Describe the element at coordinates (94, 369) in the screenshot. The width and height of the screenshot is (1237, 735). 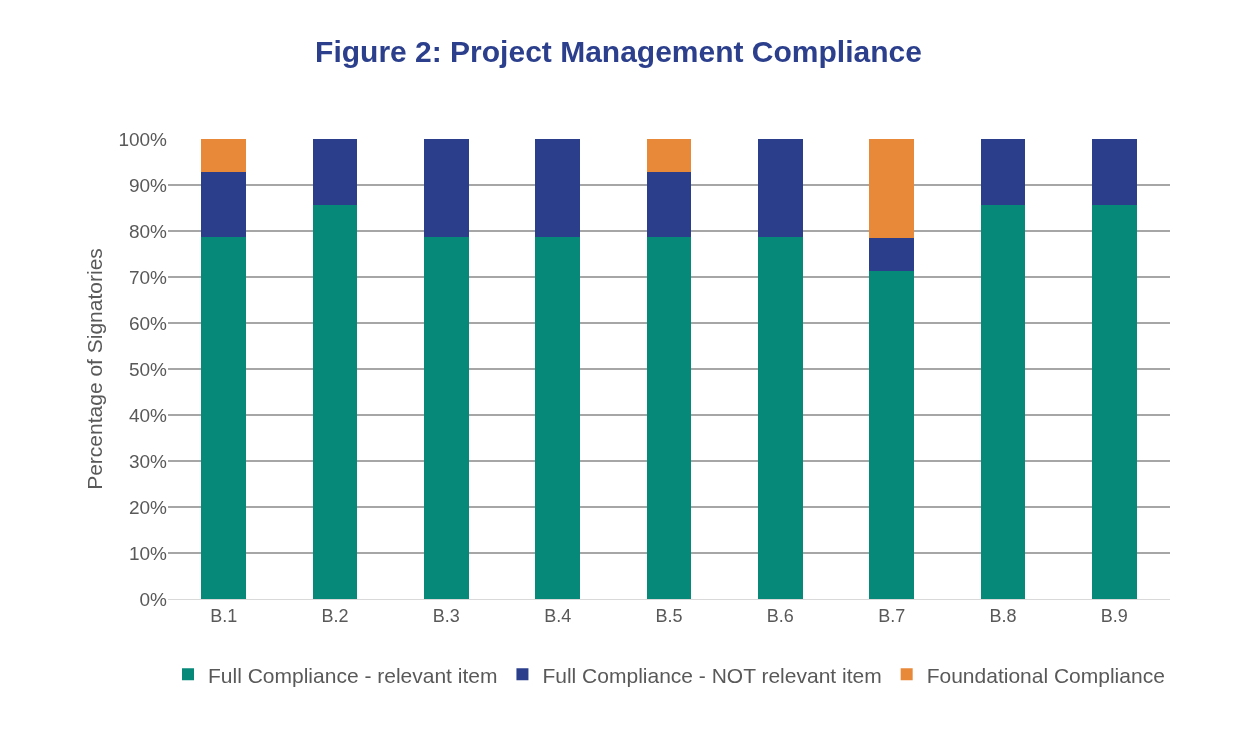
I see `y-axis-title: Percentage of Signatories` at that location.